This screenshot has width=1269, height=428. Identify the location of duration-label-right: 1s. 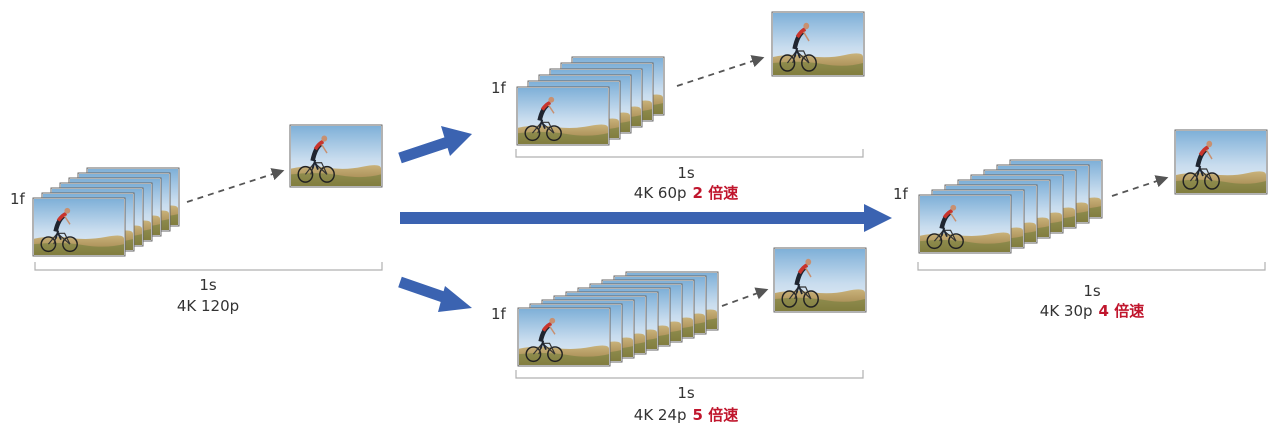
(1092, 291).